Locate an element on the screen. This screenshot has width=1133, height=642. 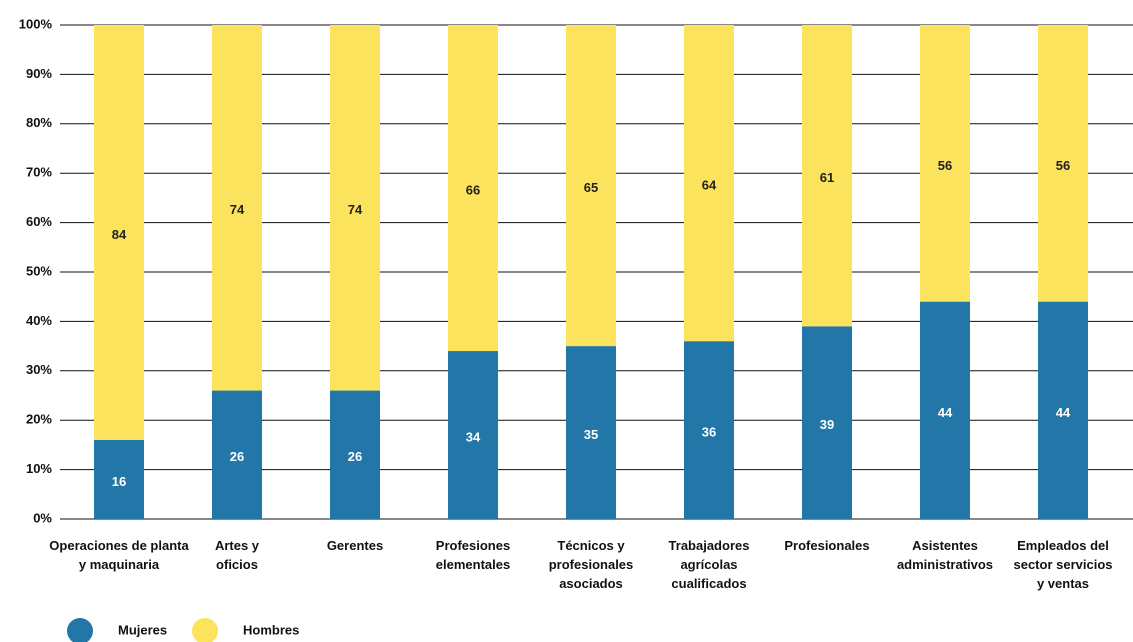
y-tick-label: 20% is located at coordinates (39, 419).